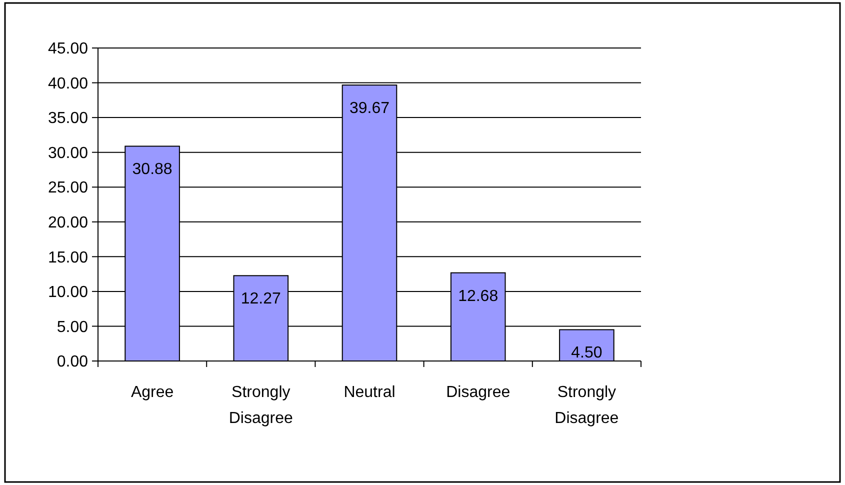  What do you see at coordinates (68, 119) in the screenshot?
I see `y-tick-label: 35.00` at bounding box center [68, 119].